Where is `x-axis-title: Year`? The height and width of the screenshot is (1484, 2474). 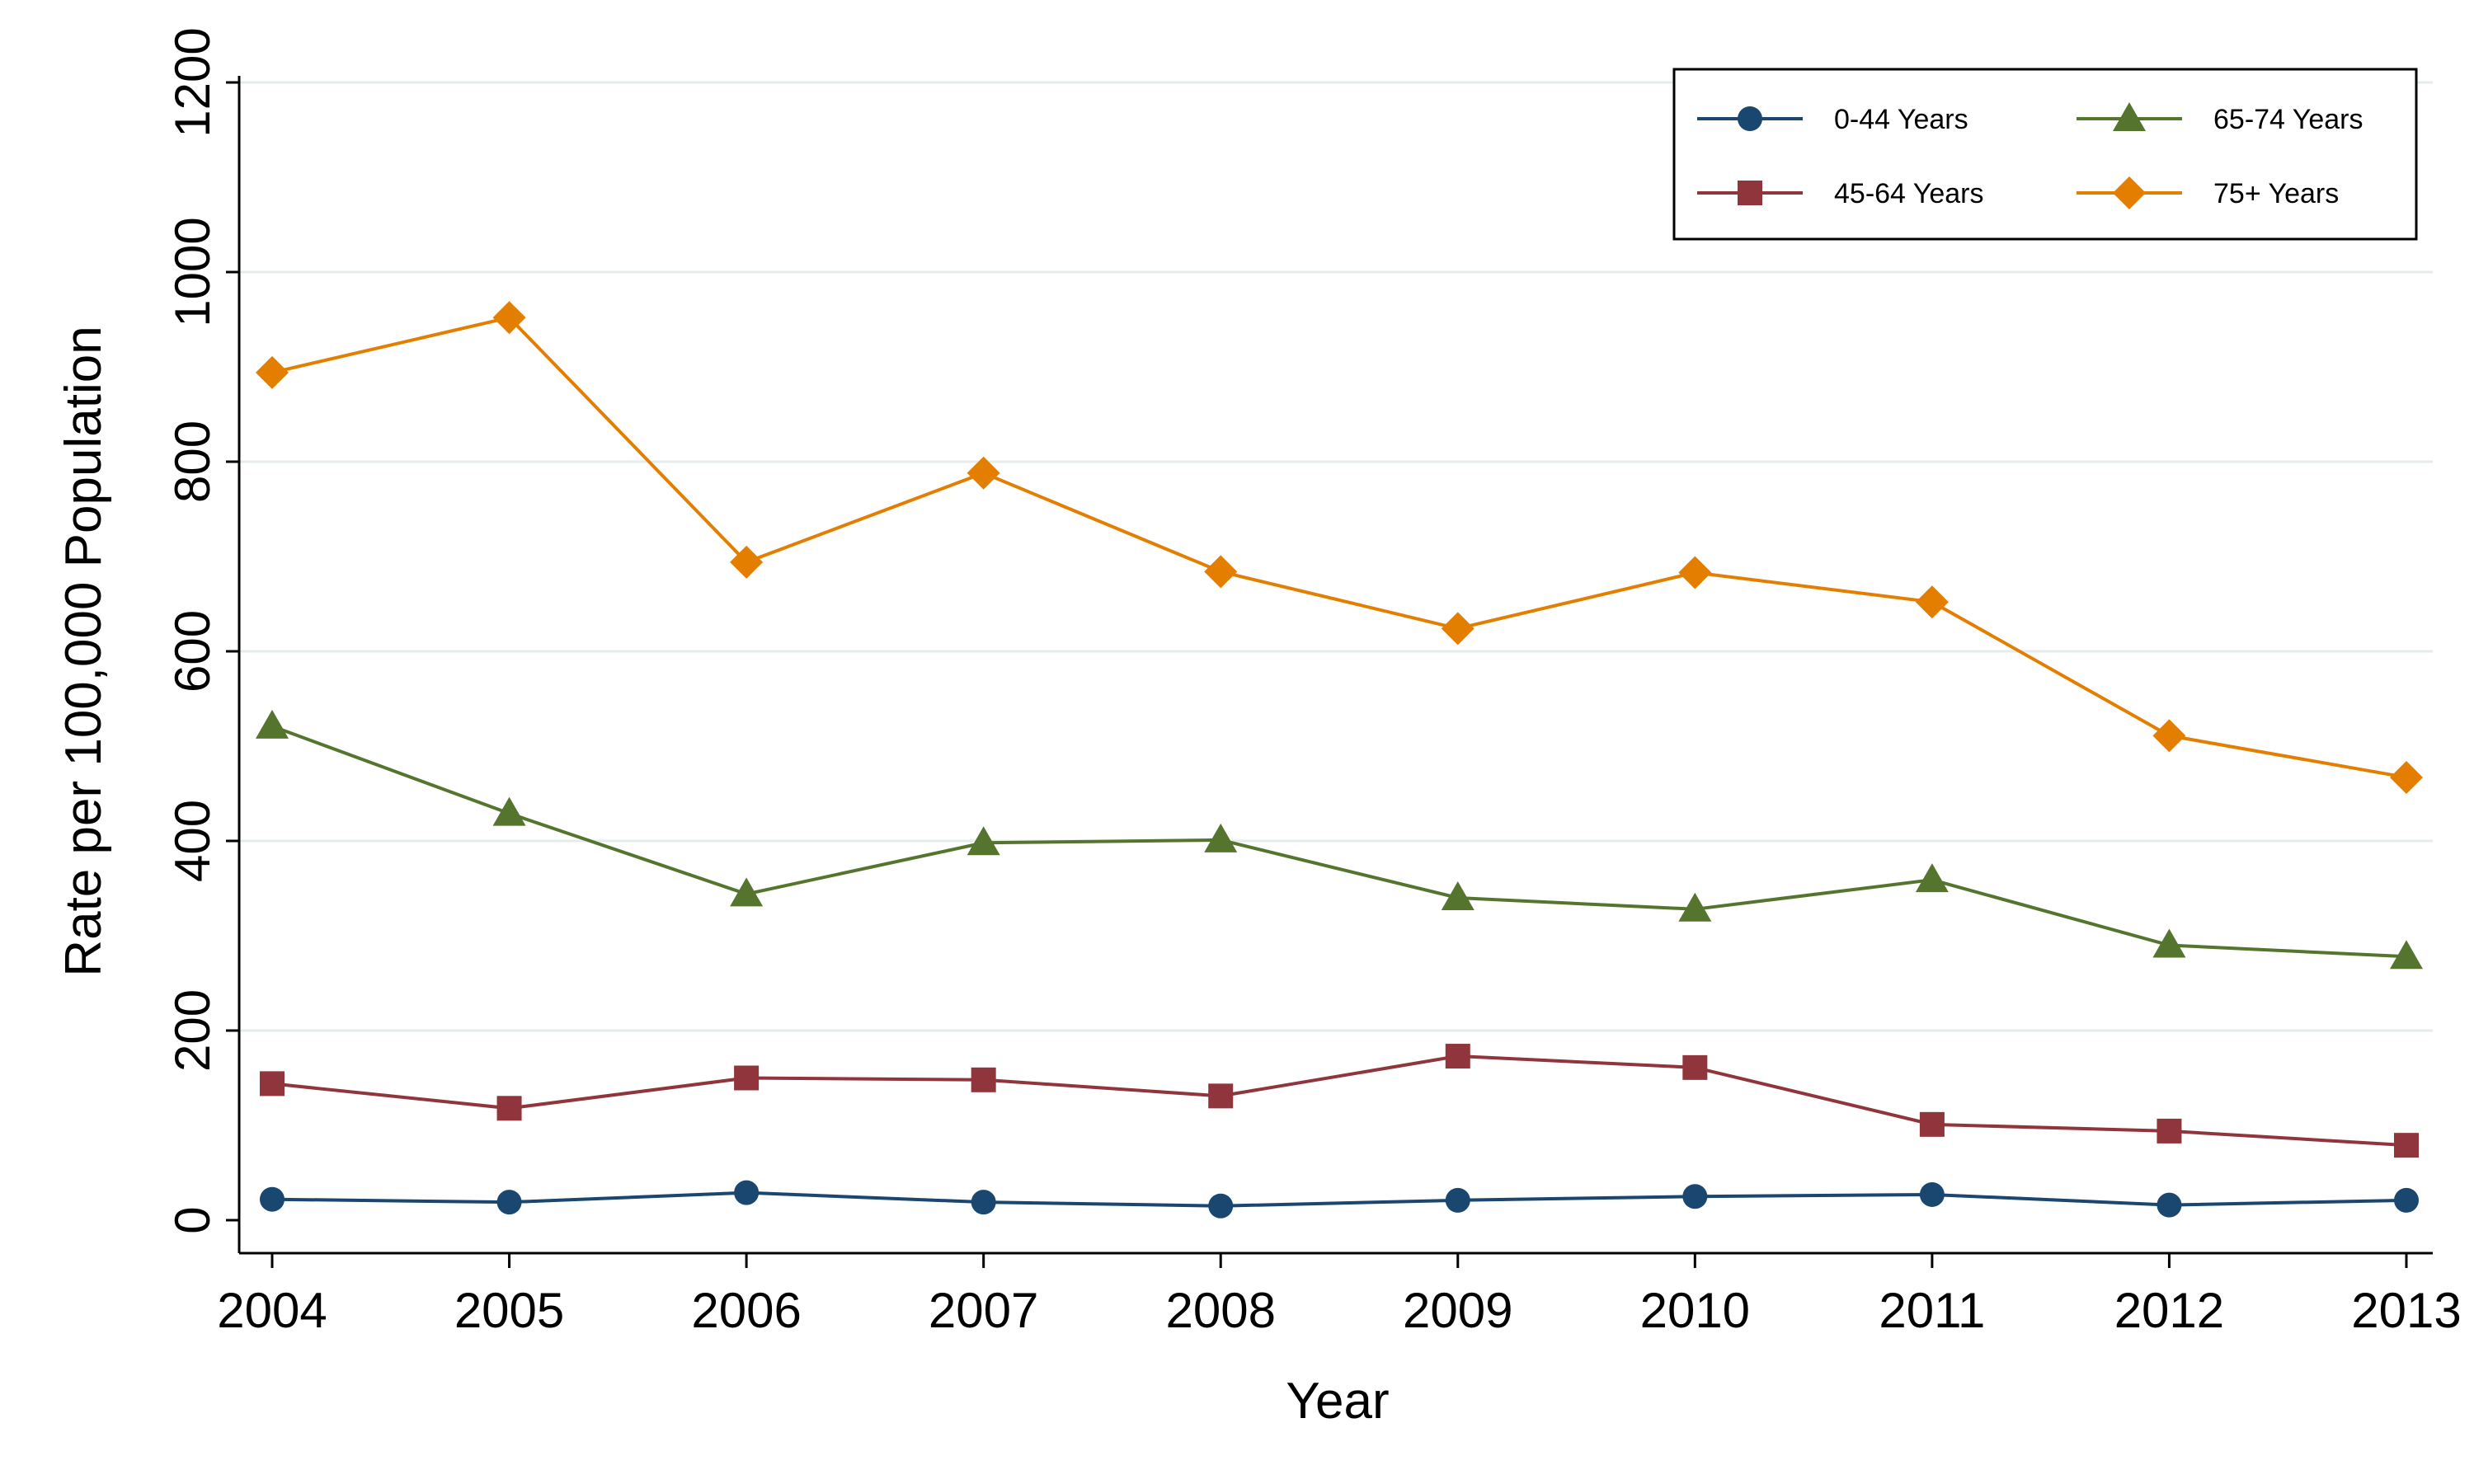 x-axis-title: Year is located at coordinates (1337, 1401).